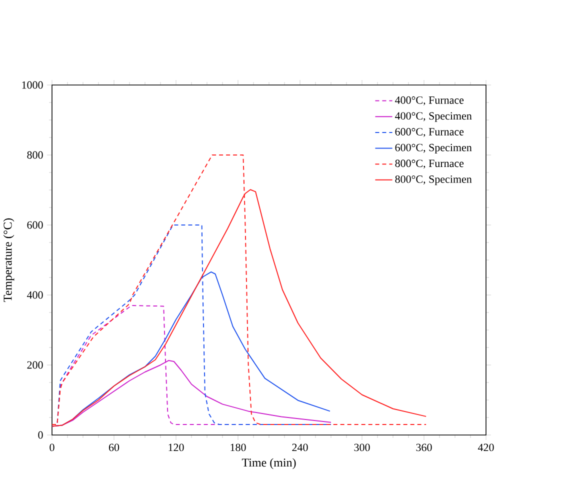  Describe the element at coordinates (176, 448) in the screenshot. I see `x-tick-label: 120` at that location.